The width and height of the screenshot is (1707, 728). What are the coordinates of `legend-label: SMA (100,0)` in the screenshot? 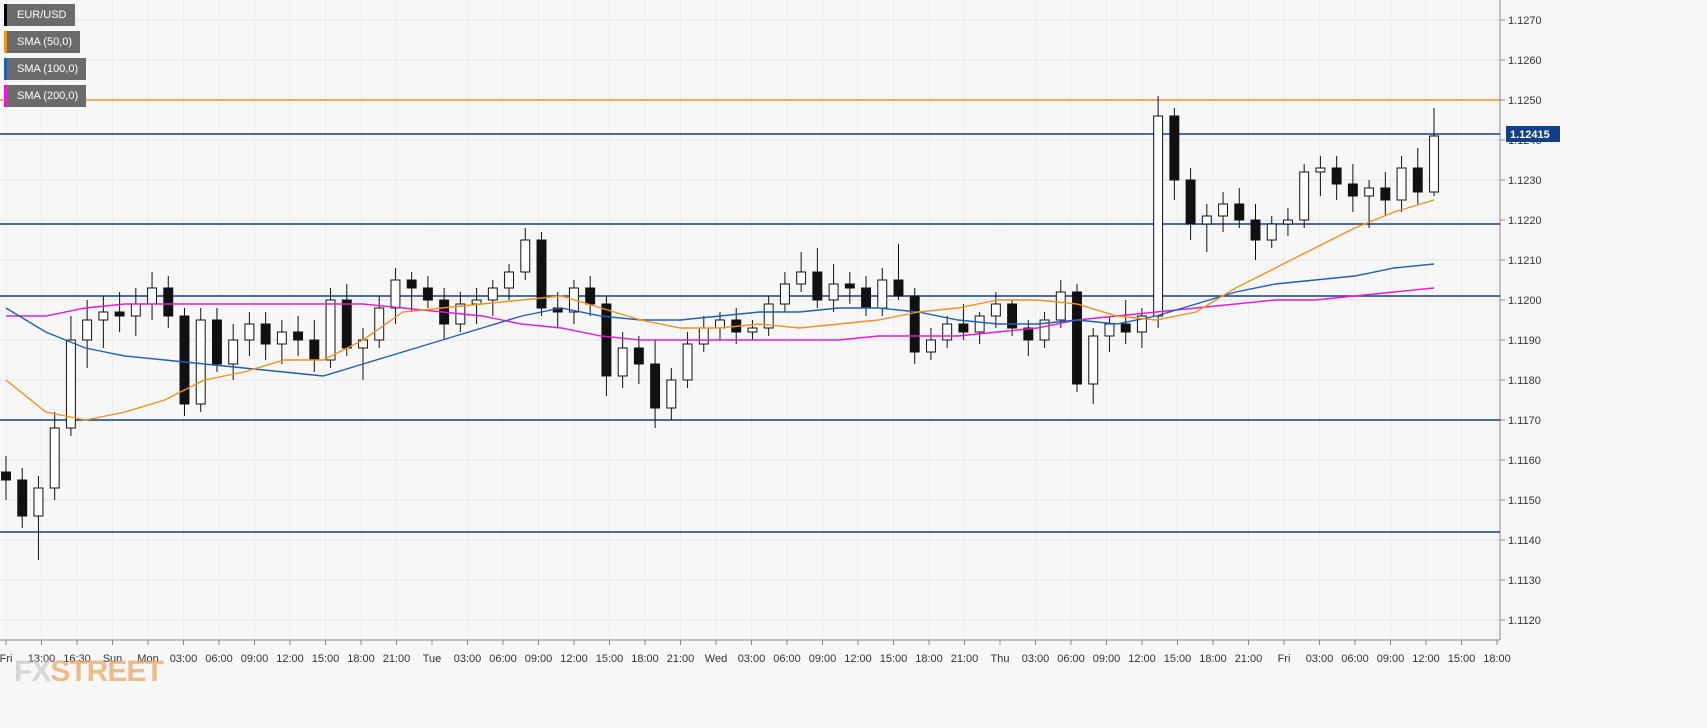 It's located at (48, 69).